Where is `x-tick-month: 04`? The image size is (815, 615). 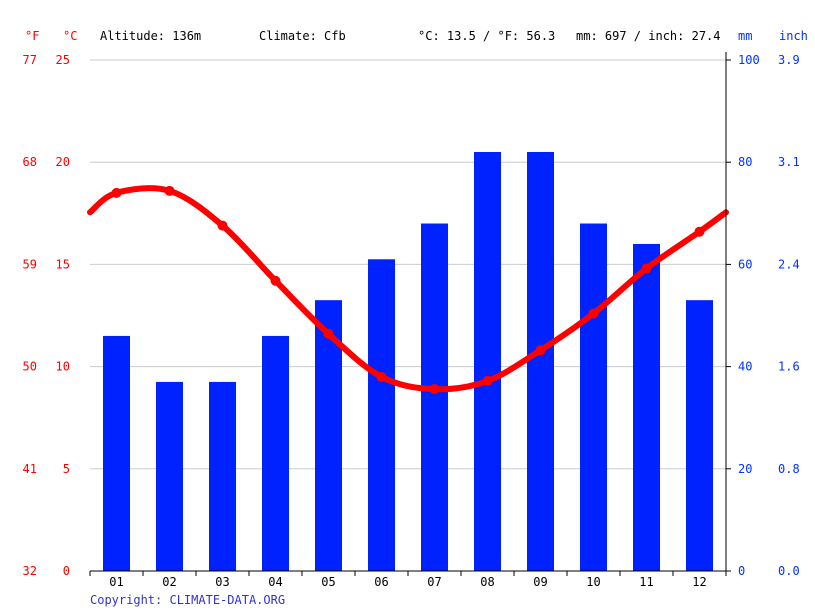
x-tick-month: 04 is located at coordinates (275, 582).